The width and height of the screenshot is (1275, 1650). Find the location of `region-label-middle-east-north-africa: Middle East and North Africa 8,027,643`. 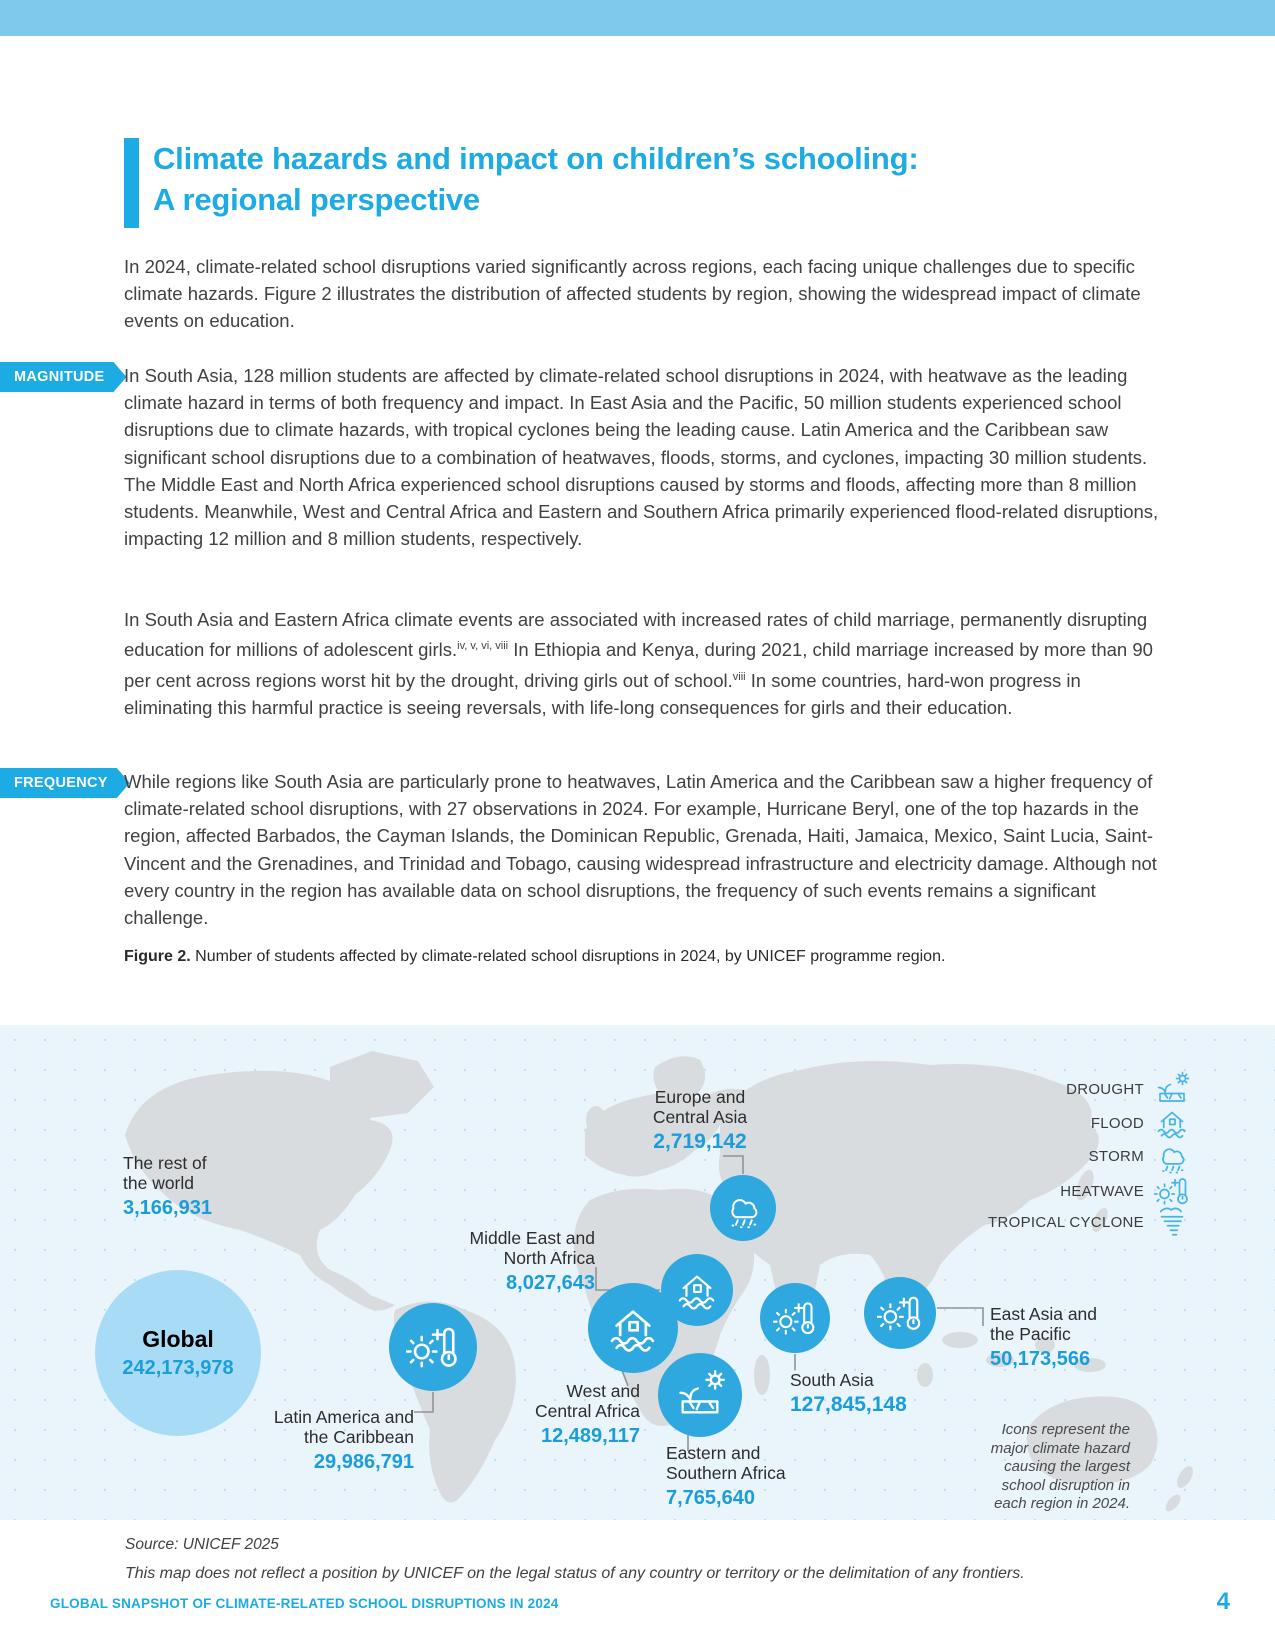

region-label-middle-east-north-africa: Middle East and North Africa 8,027,643 is located at coordinates (488, 1261).